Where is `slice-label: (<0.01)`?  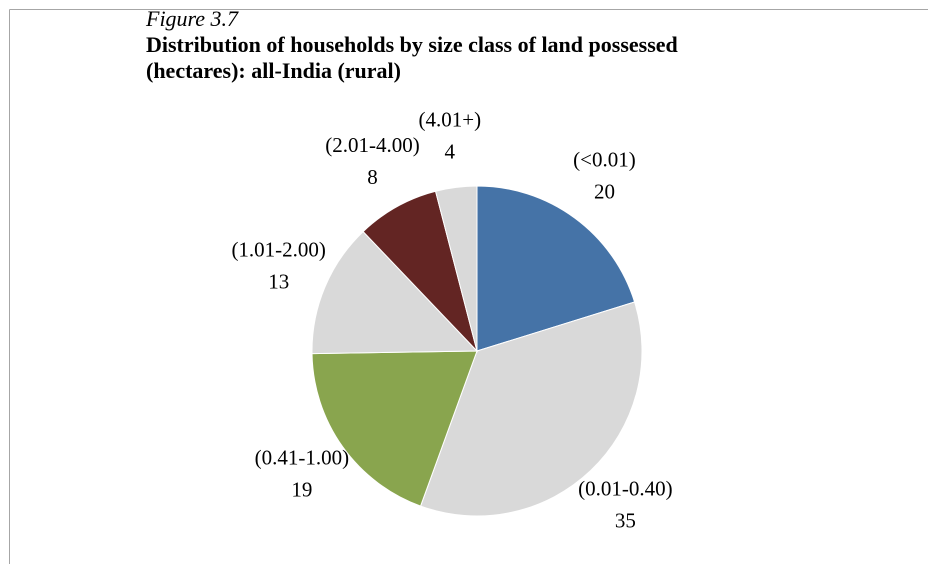
slice-label: (<0.01) is located at coordinates (604, 160).